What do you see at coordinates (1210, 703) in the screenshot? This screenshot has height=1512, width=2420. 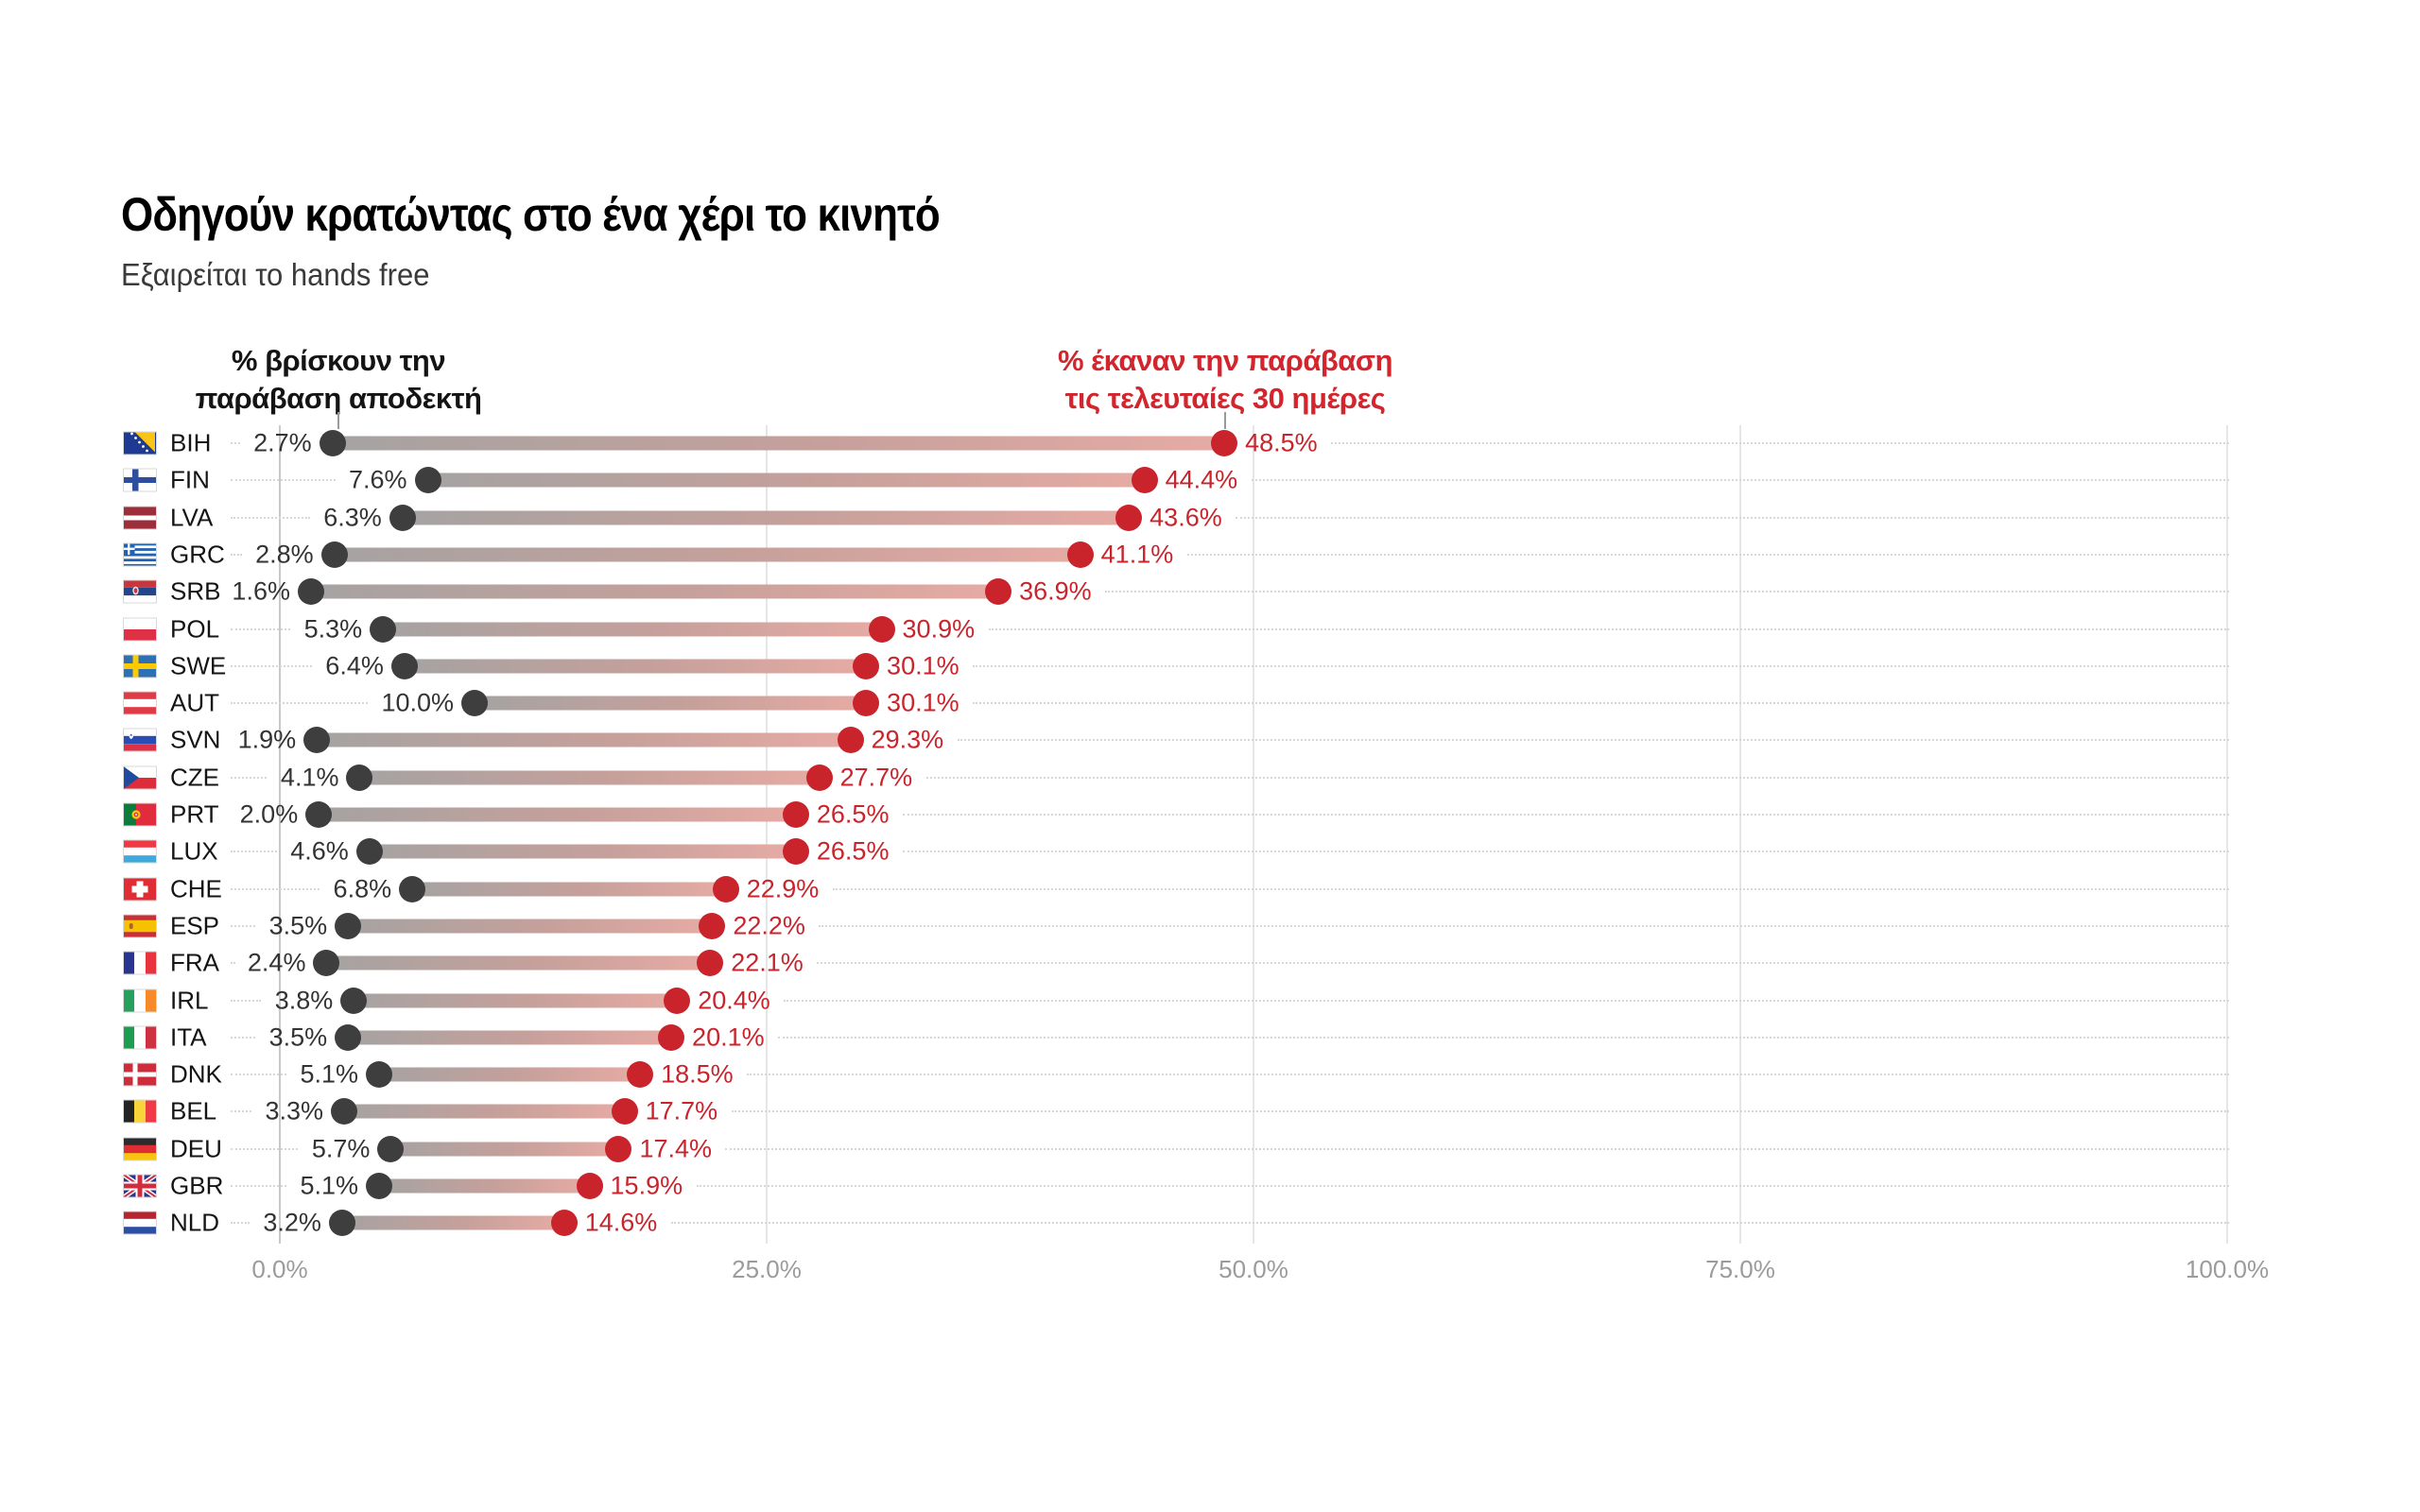 I see `chart-row: AUT 10.0% 30.1%` at bounding box center [1210, 703].